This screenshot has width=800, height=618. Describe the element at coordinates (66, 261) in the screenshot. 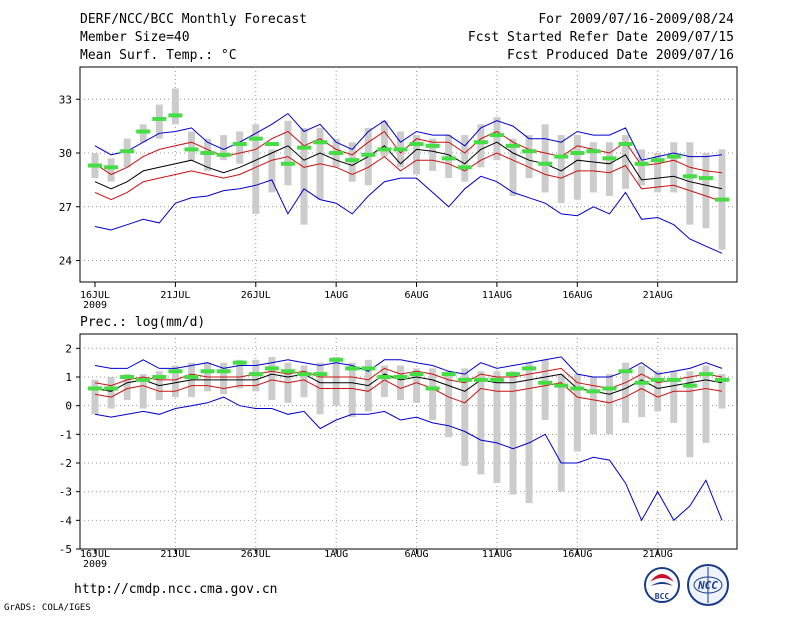

I see `y-tick-label: 24` at that location.